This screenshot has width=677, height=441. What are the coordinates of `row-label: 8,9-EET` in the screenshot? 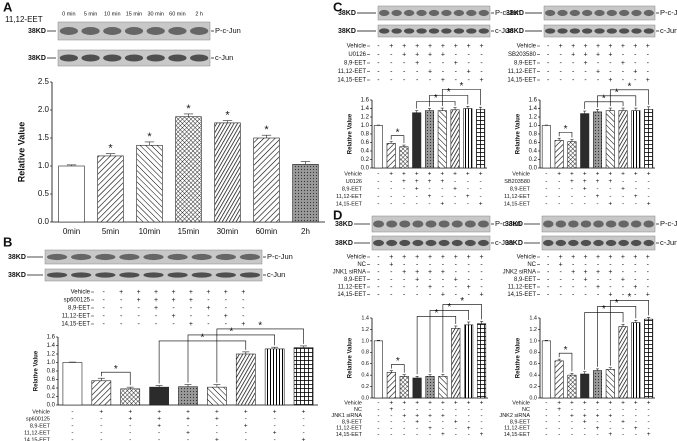 It's located at (520, 422).